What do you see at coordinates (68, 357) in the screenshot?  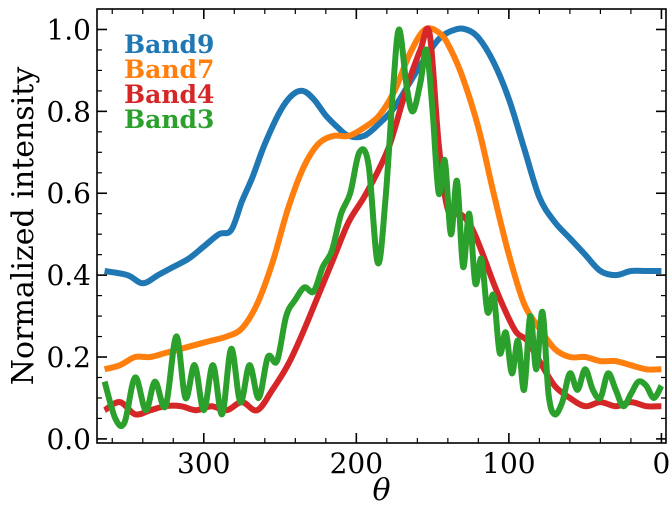 I see `y-tick-label: 0.2` at bounding box center [68, 357].